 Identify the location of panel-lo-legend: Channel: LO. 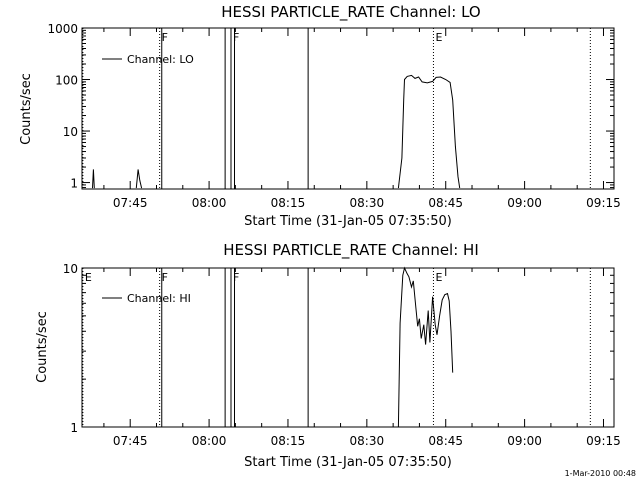
(148, 59).